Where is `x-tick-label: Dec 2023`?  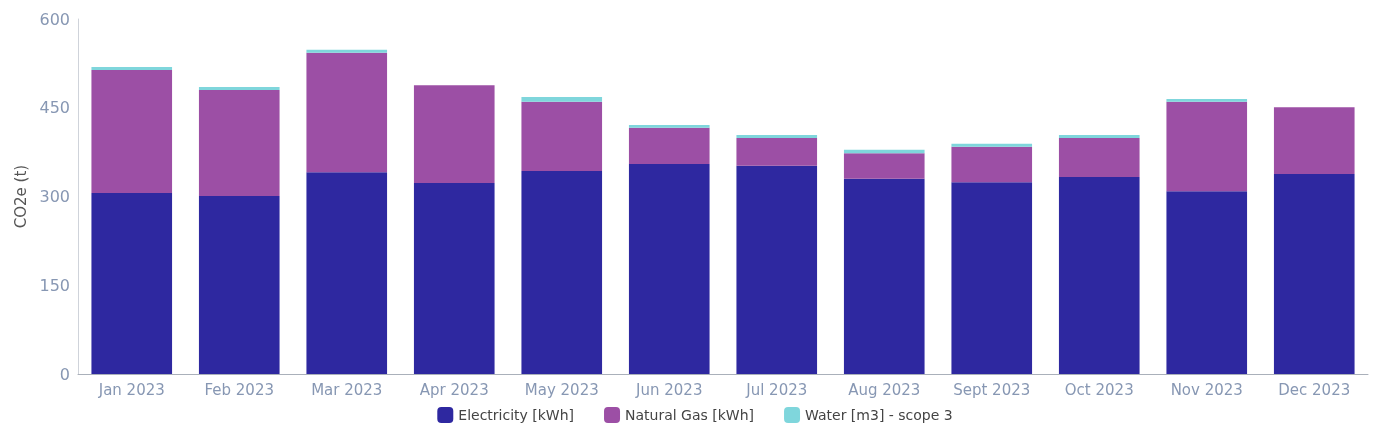
x-tick-label: Dec 2023 is located at coordinates (1314, 389).